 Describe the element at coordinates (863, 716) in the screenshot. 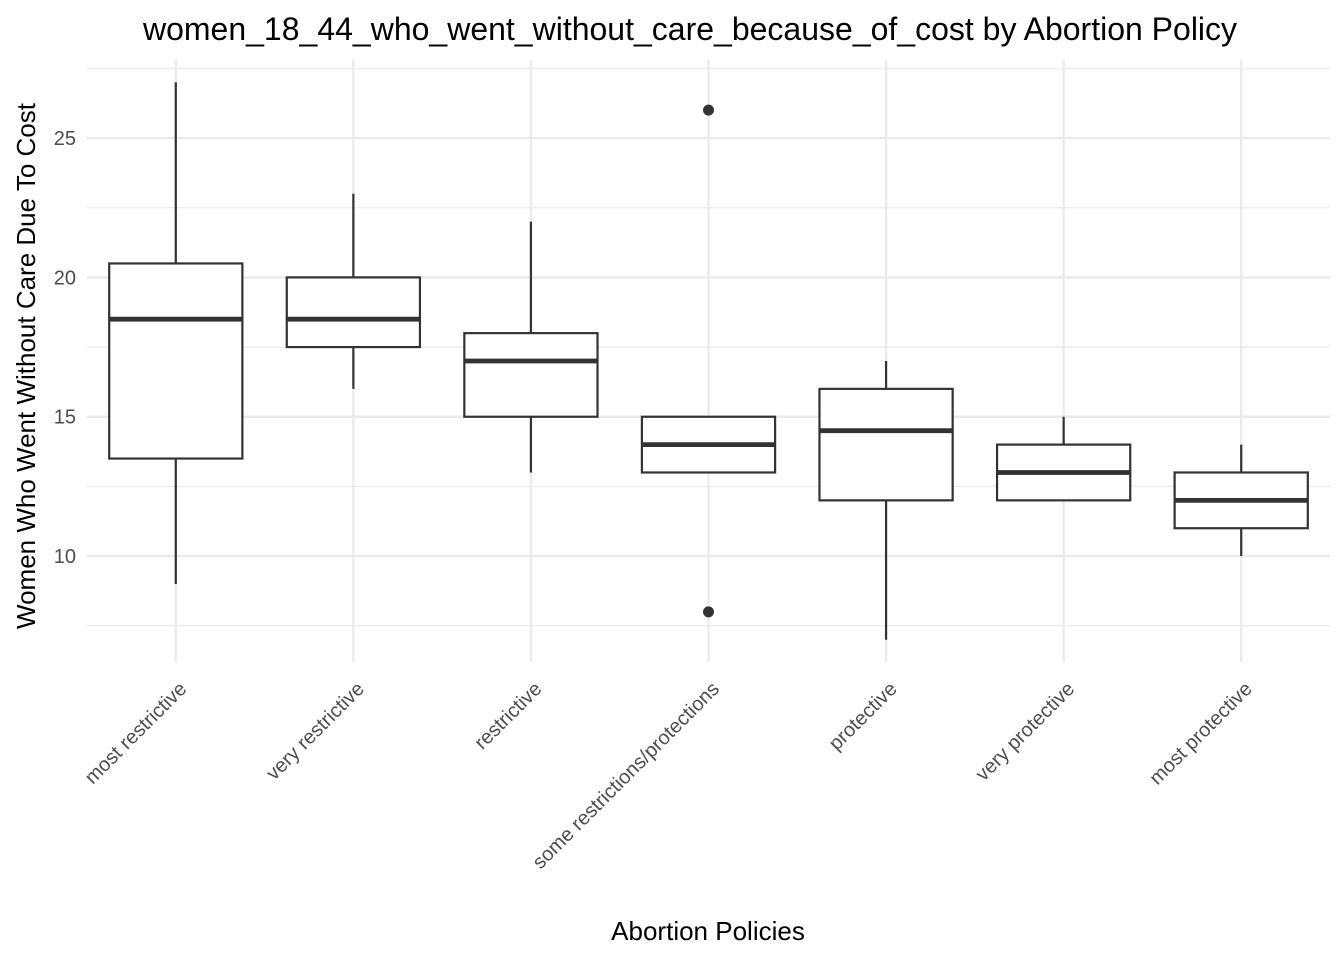

I see `x-tick-label: protective` at that location.